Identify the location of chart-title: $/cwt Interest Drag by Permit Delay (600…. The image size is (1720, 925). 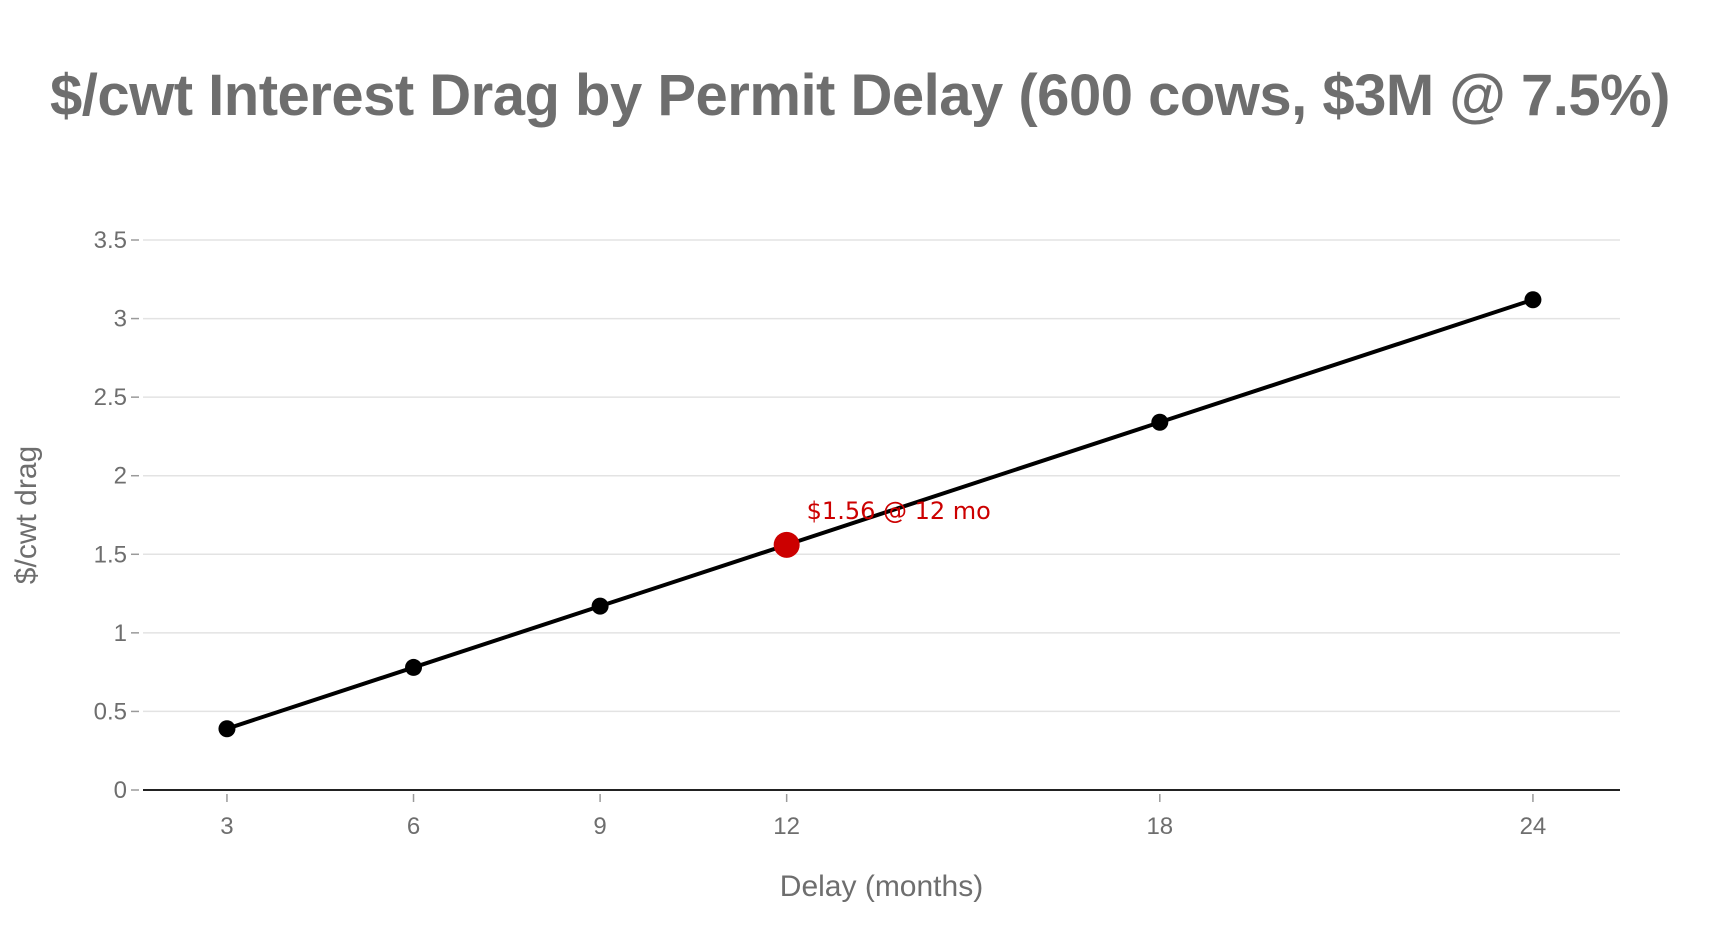
(860, 95).